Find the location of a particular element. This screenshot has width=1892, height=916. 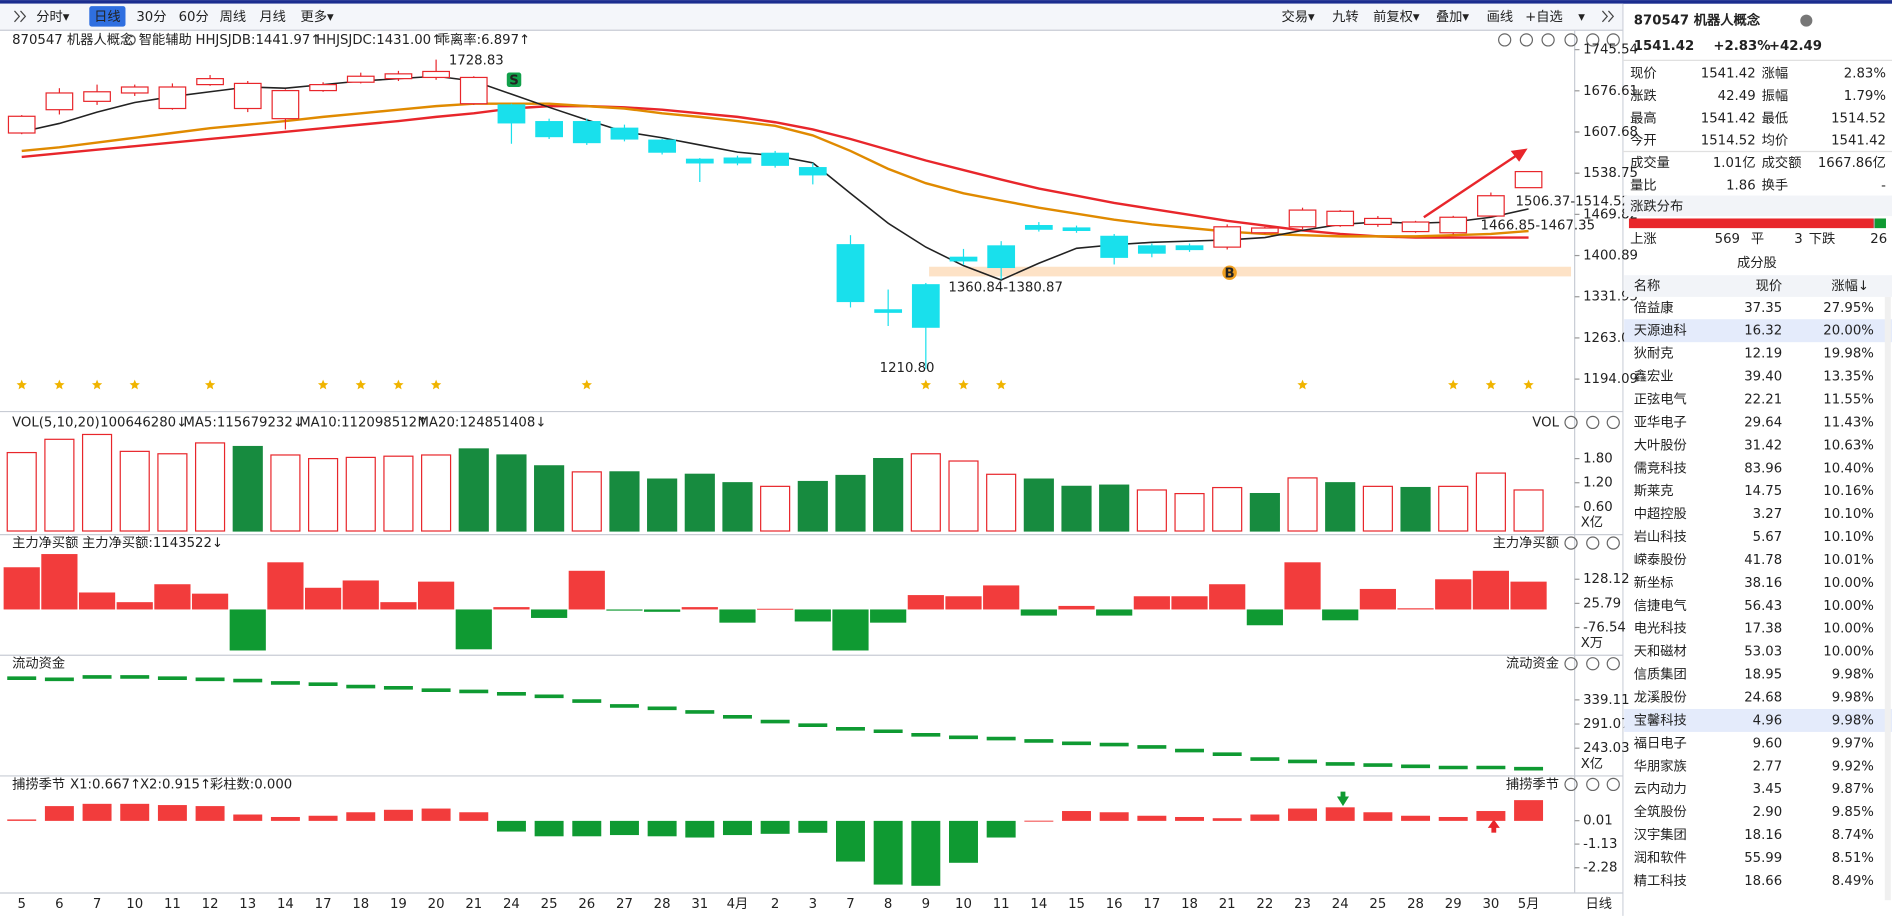

quote-value: 1.79% is located at coordinates (1865, 96).